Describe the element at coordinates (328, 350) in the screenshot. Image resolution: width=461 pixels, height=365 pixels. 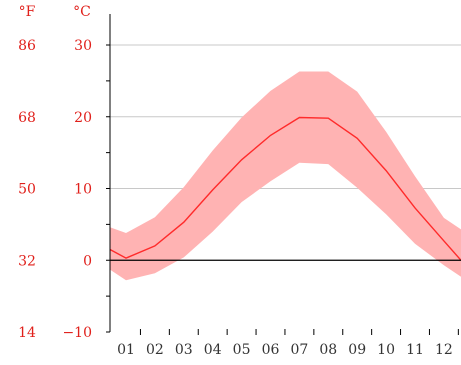
I see `month-label: 08` at that location.